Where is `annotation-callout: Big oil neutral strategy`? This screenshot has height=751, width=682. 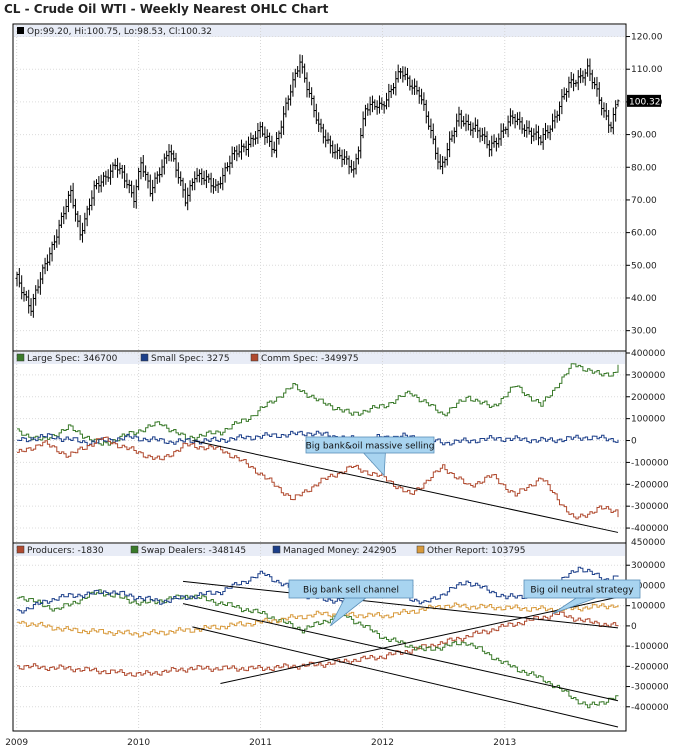 annotation-callout: Big oil neutral strategy is located at coordinates (582, 597).